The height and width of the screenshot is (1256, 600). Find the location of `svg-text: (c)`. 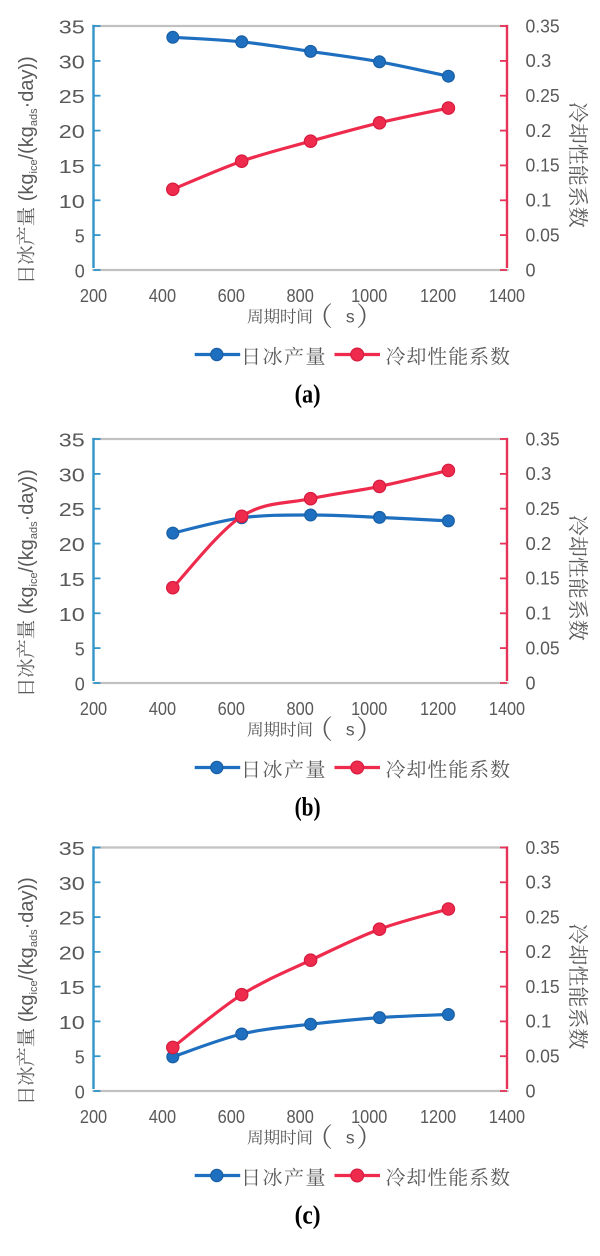

svg-text: (c) is located at coordinates (308, 1215).